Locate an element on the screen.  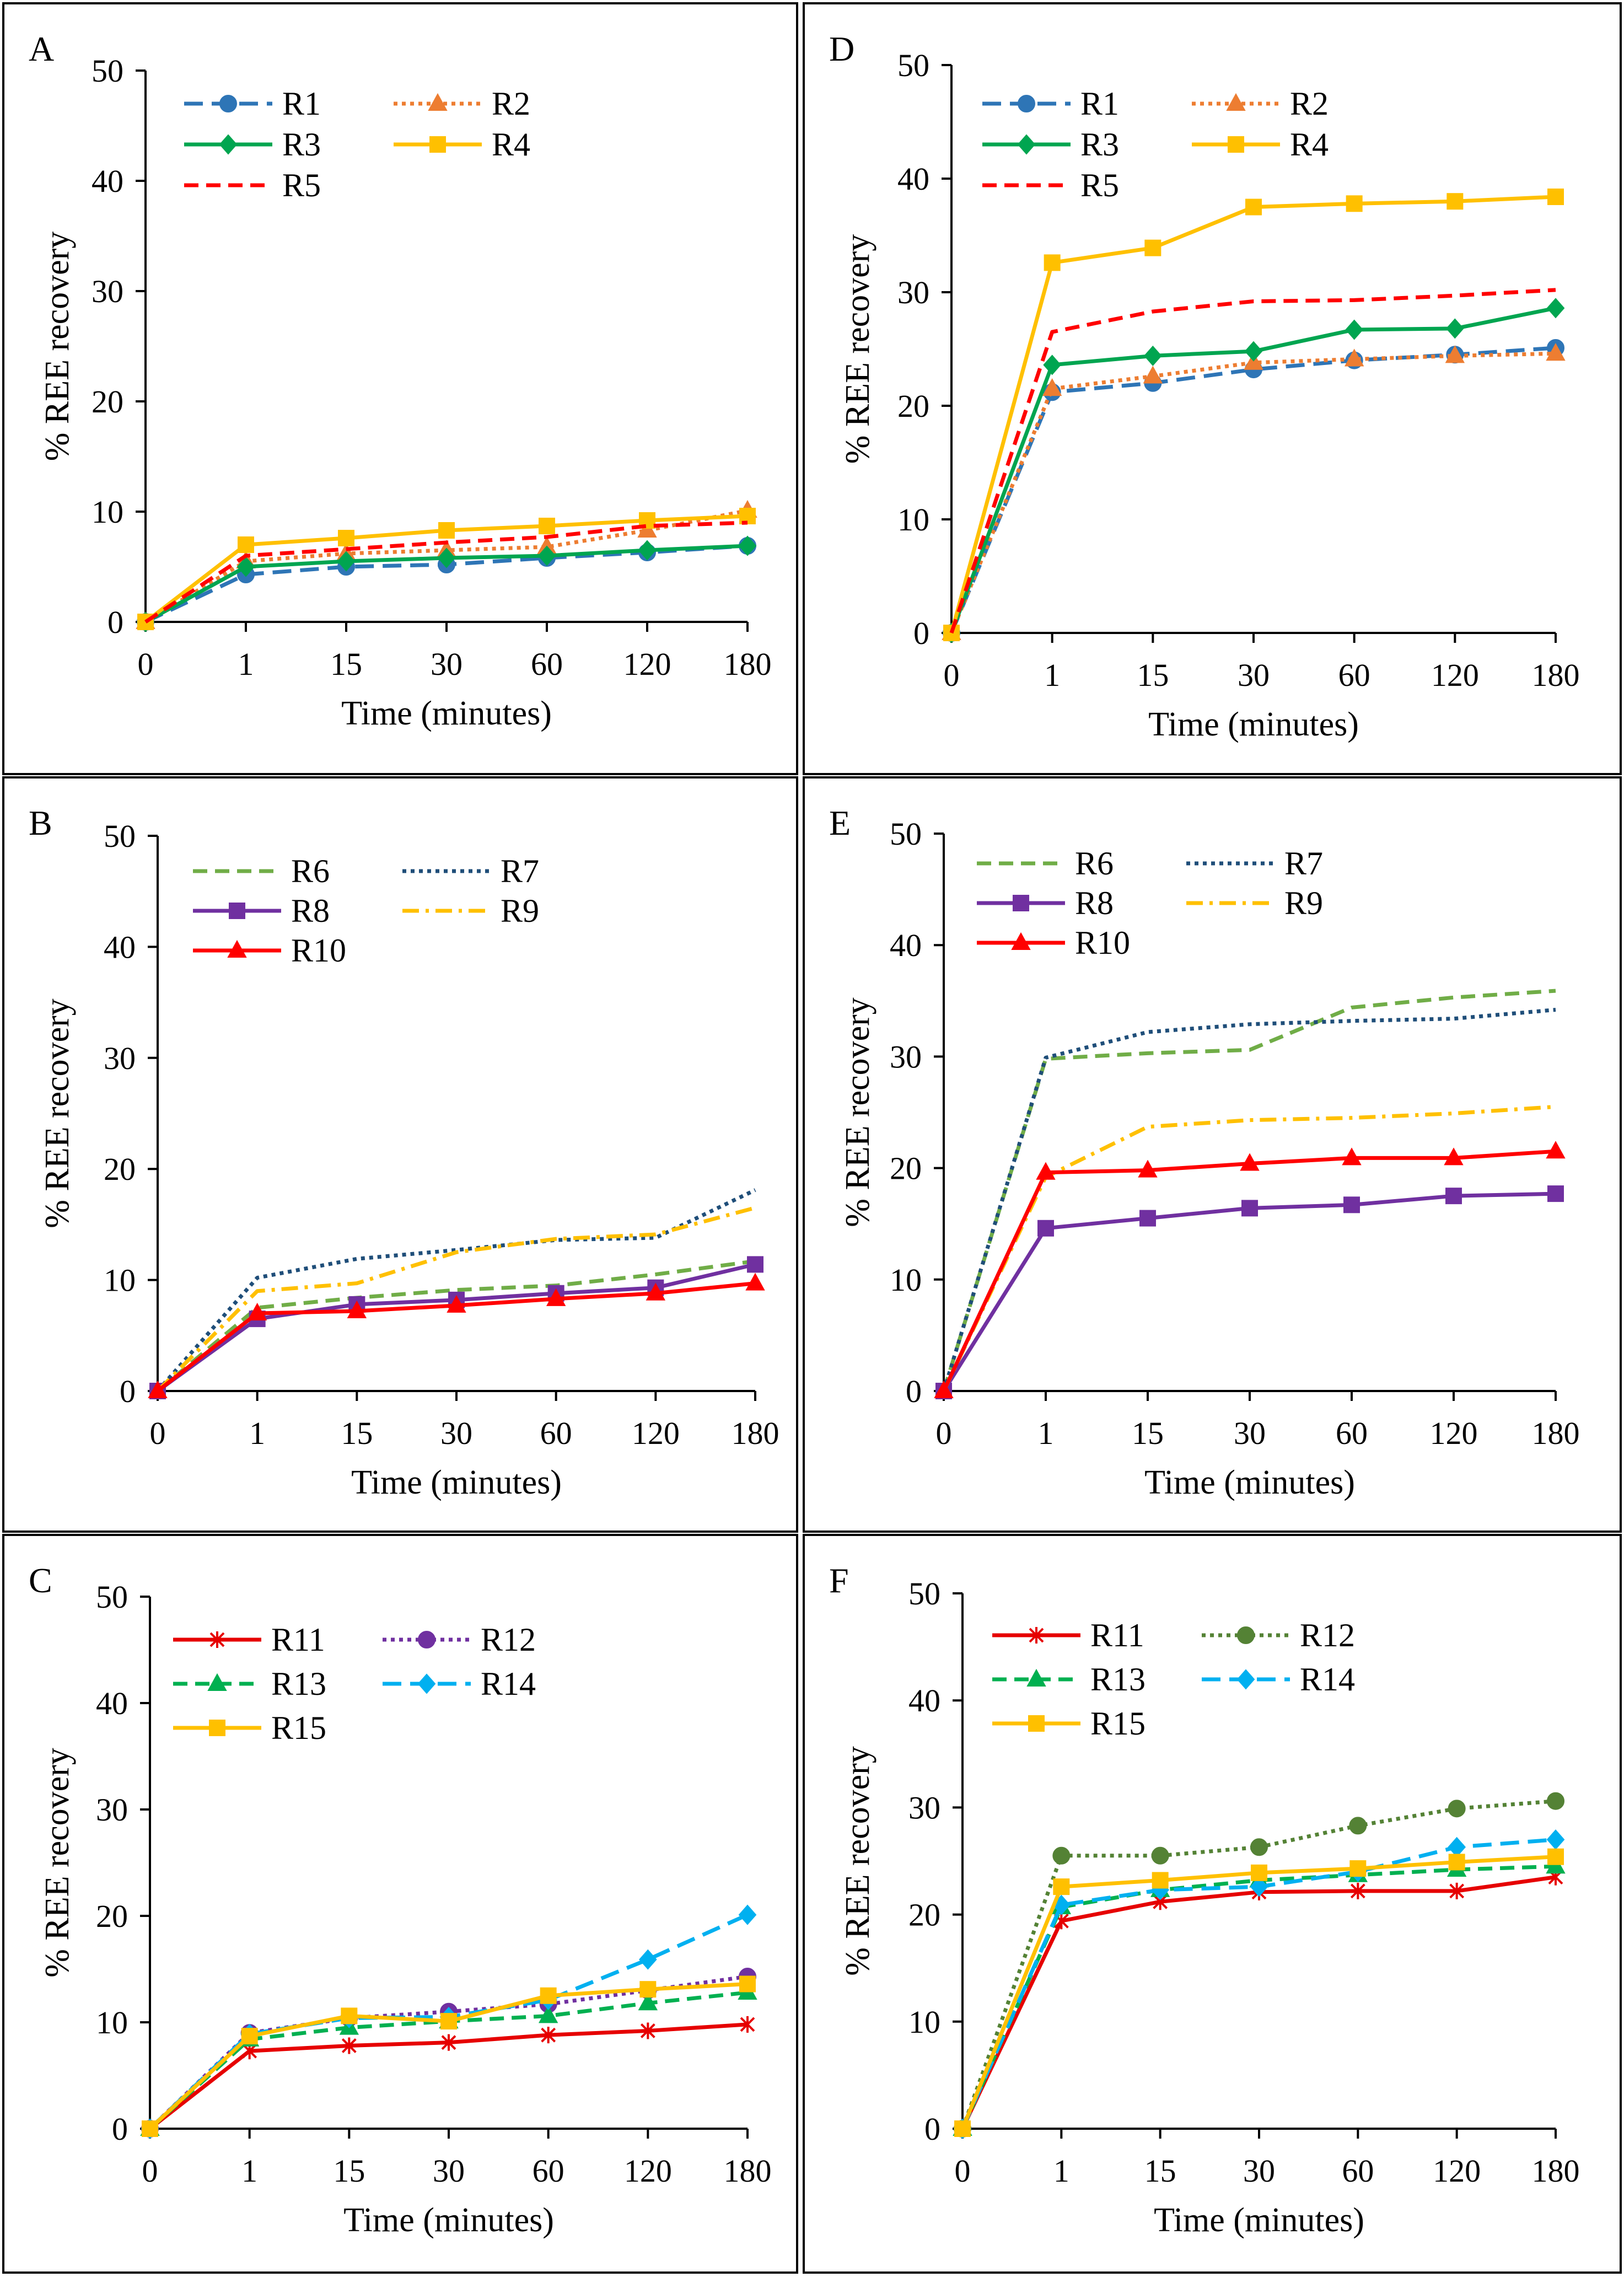
legend-entry-r11: R11 is located at coordinates (1068, 1635).